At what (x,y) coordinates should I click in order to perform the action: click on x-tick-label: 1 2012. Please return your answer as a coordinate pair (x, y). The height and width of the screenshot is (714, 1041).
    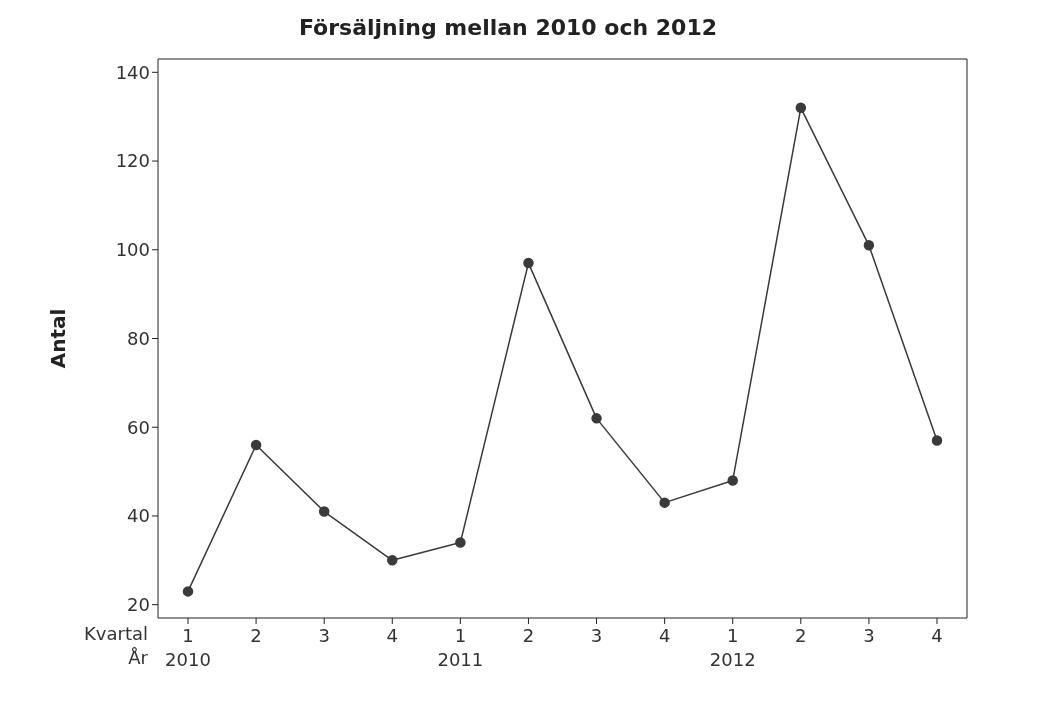
    Looking at the image, I should click on (732, 647).